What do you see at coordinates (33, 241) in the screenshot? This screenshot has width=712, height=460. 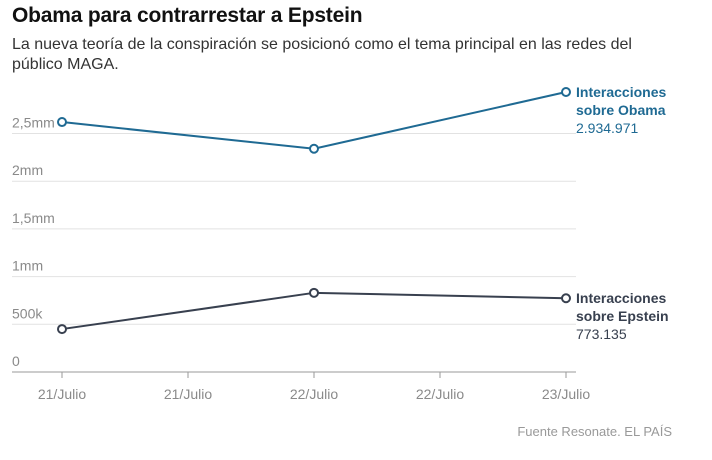 I see `y-axis-ticks: 0 500k 1mm 1,5mm 2mm 2,5mm` at bounding box center [33, 241].